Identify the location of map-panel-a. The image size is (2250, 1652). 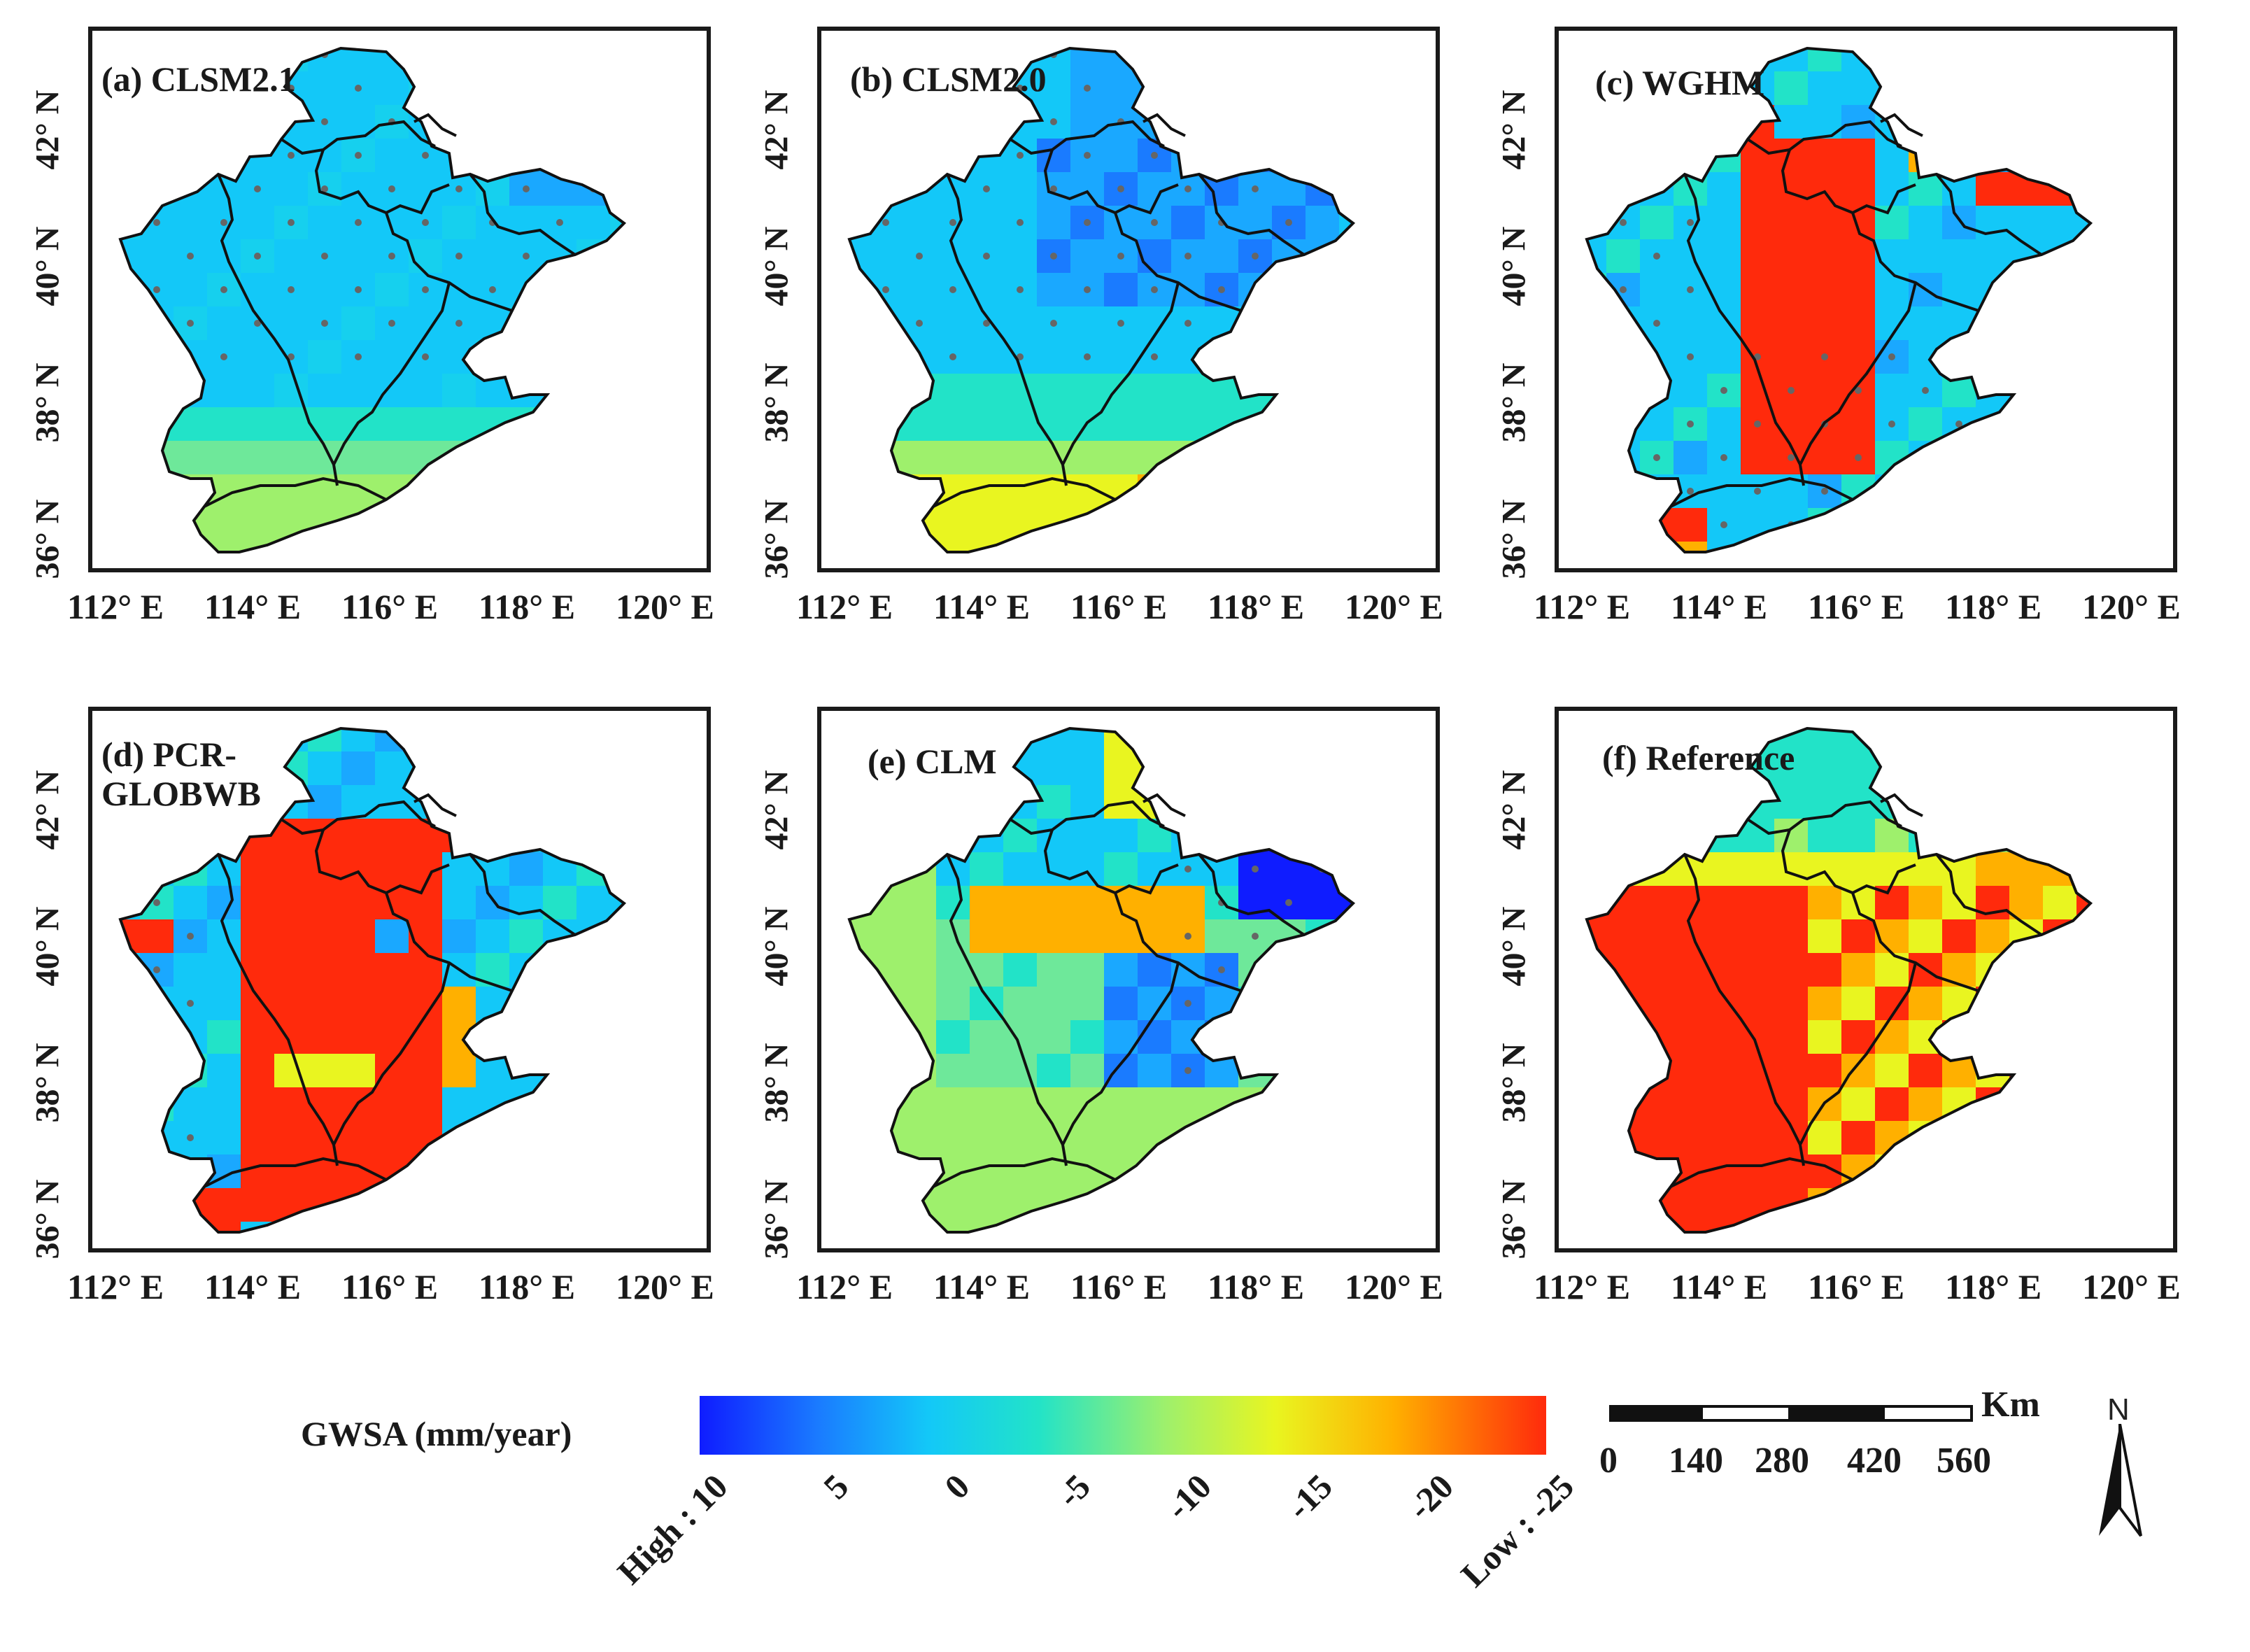
(400, 299).